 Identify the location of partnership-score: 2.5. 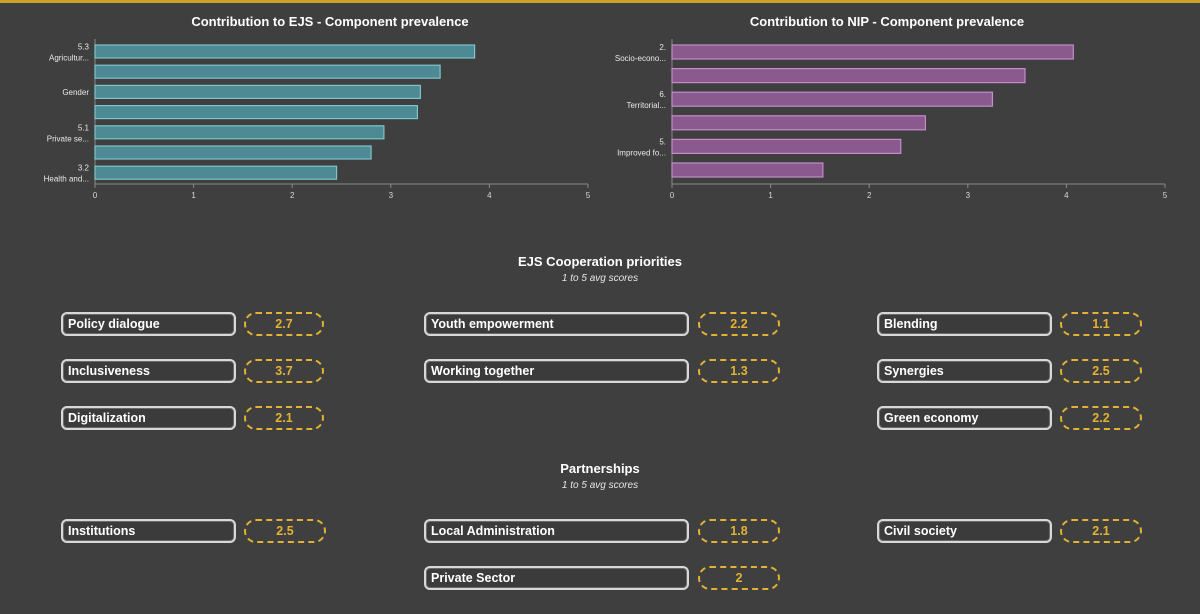
(285, 531).